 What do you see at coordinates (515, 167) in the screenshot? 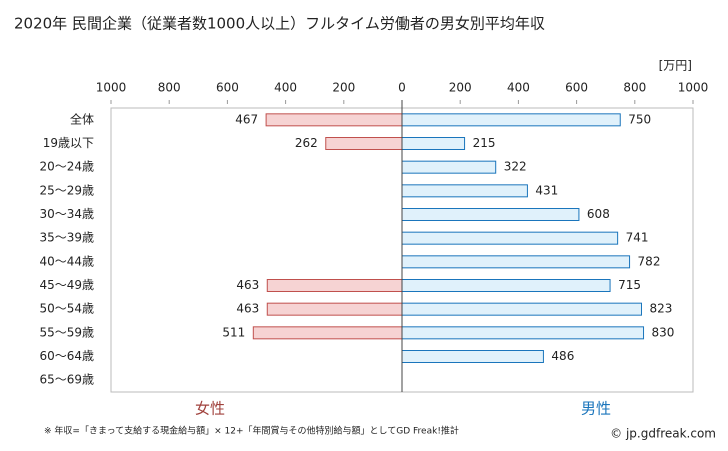
I see `value-label: 322` at bounding box center [515, 167].